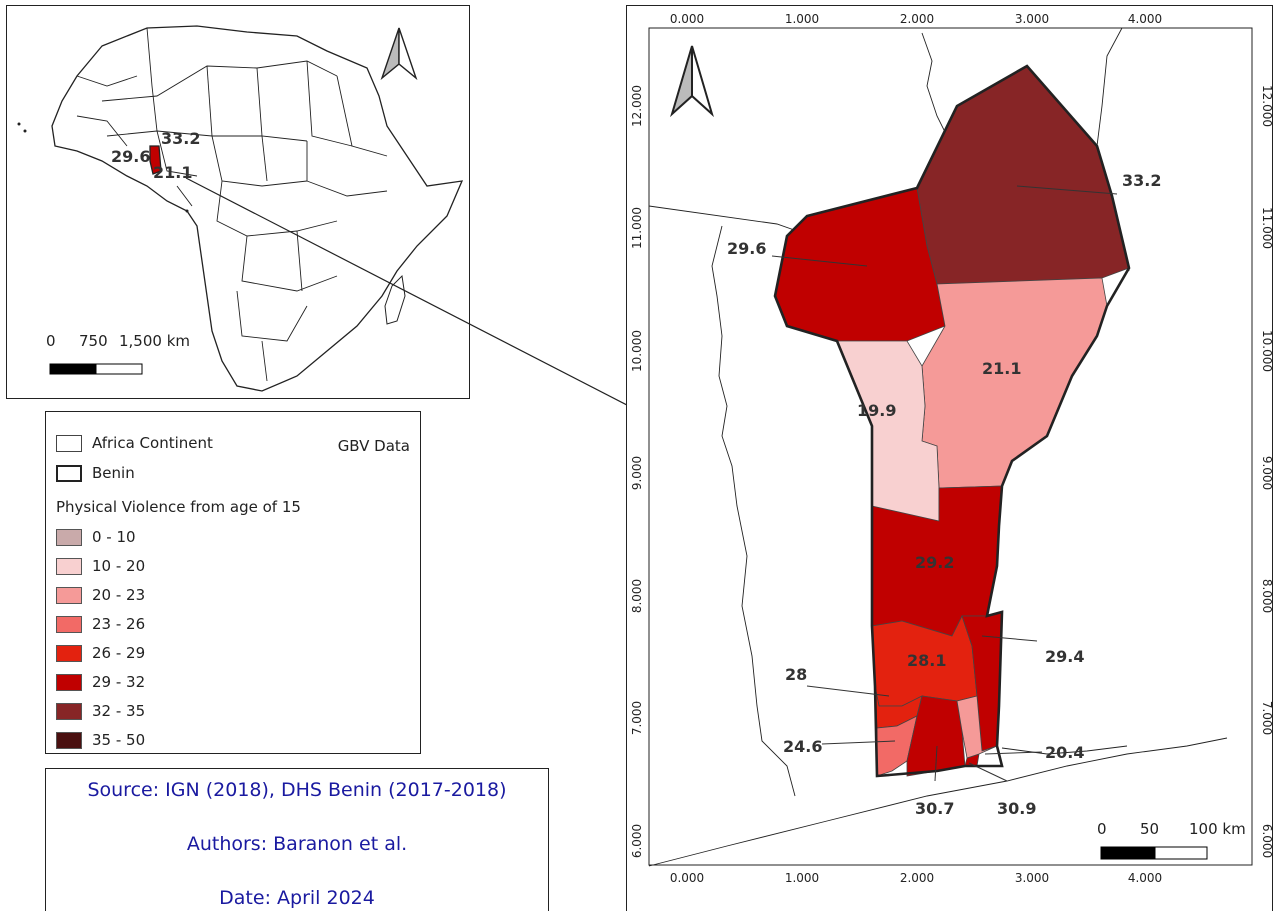 This screenshot has width=1277, height=912. What do you see at coordinates (373, 446) in the screenshot?
I see `legend-gbv-label: GBV Data` at bounding box center [373, 446].